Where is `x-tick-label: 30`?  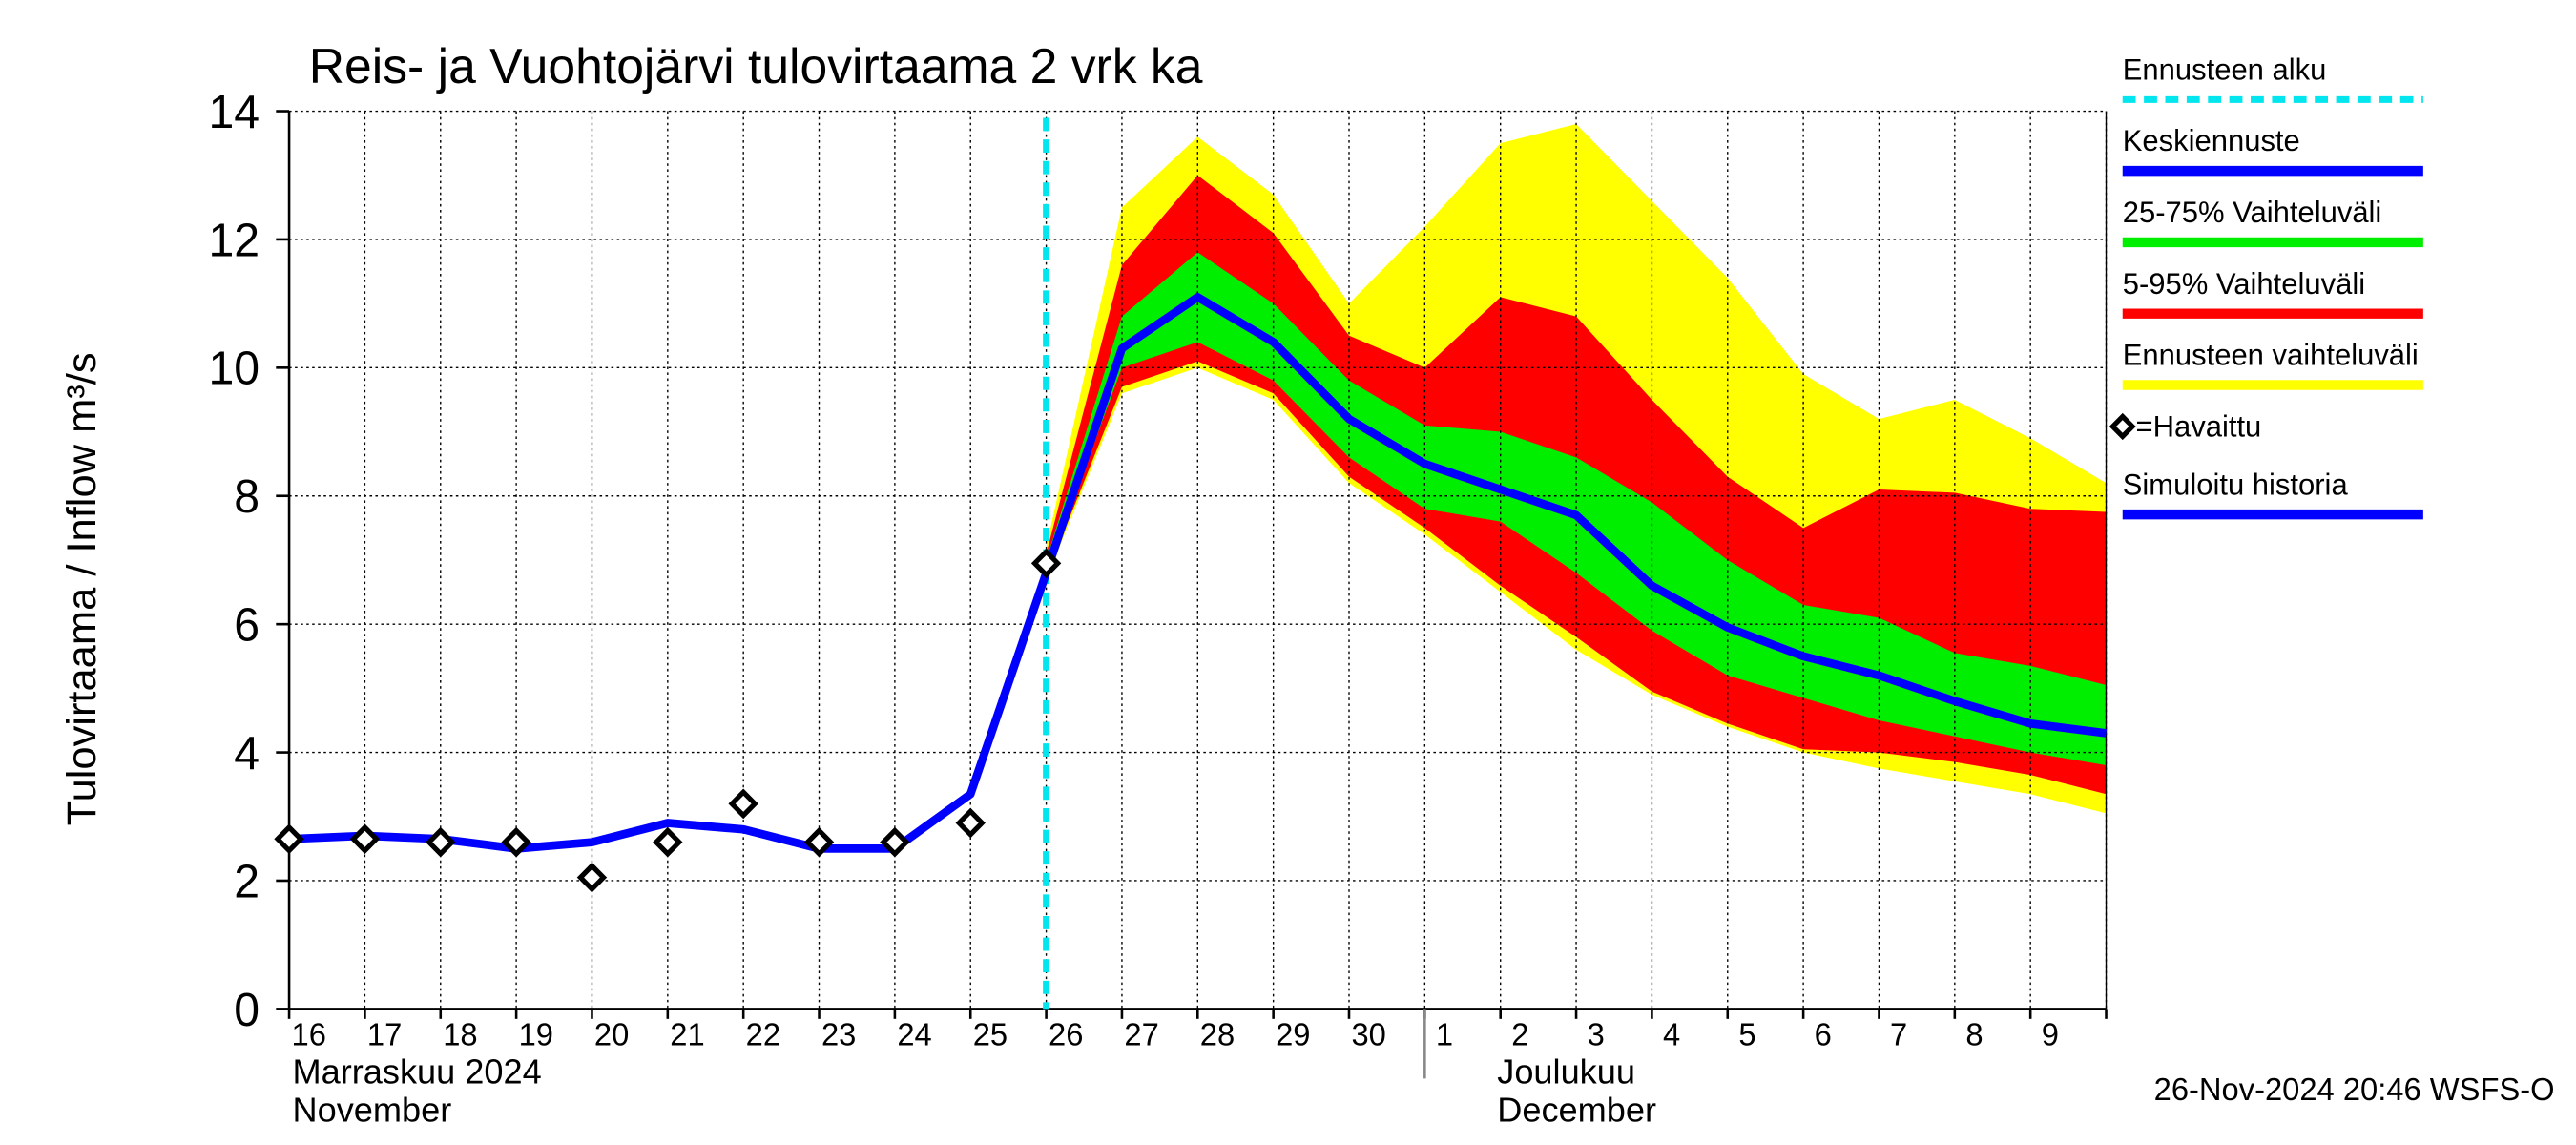 x-tick-label: 30 is located at coordinates (1368, 1034).